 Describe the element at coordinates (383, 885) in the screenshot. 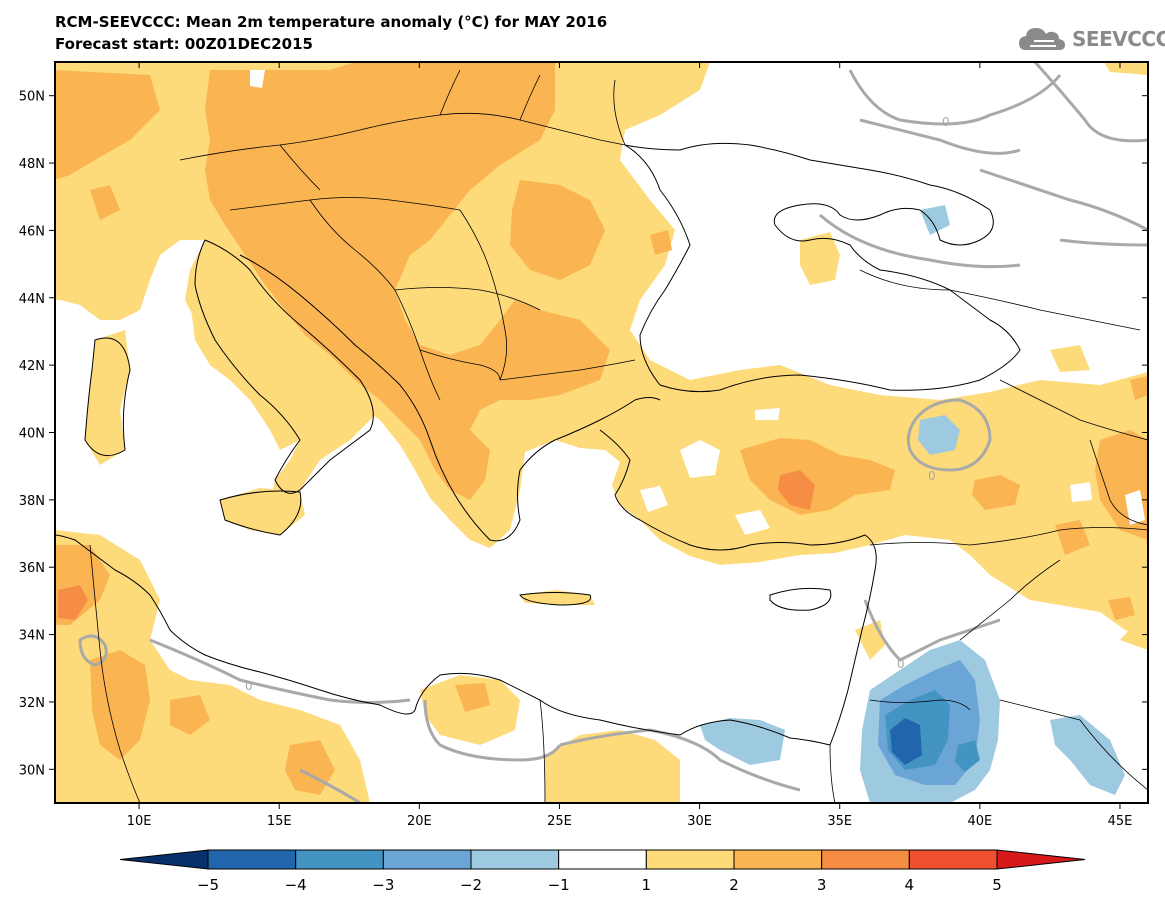

I see `colorbar-label: −3` at that location.